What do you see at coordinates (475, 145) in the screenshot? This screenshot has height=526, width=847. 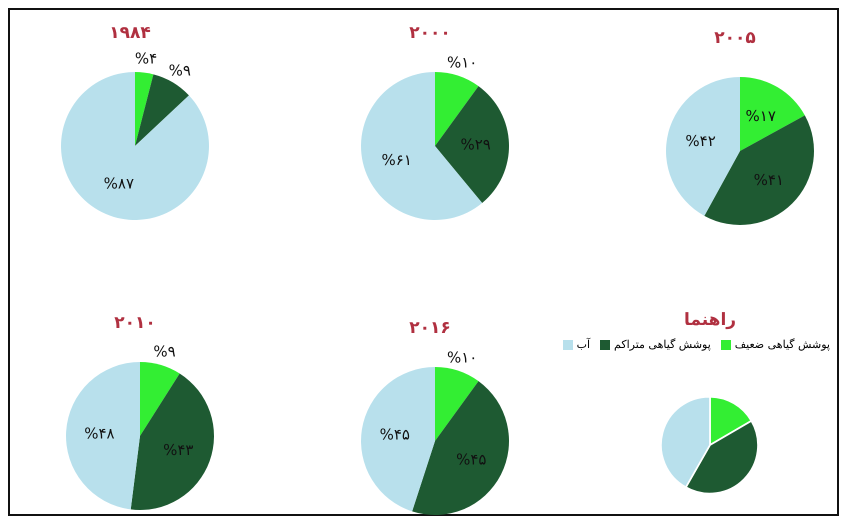 I see `data-label: %۲۹` at bounding box center [475, 145].